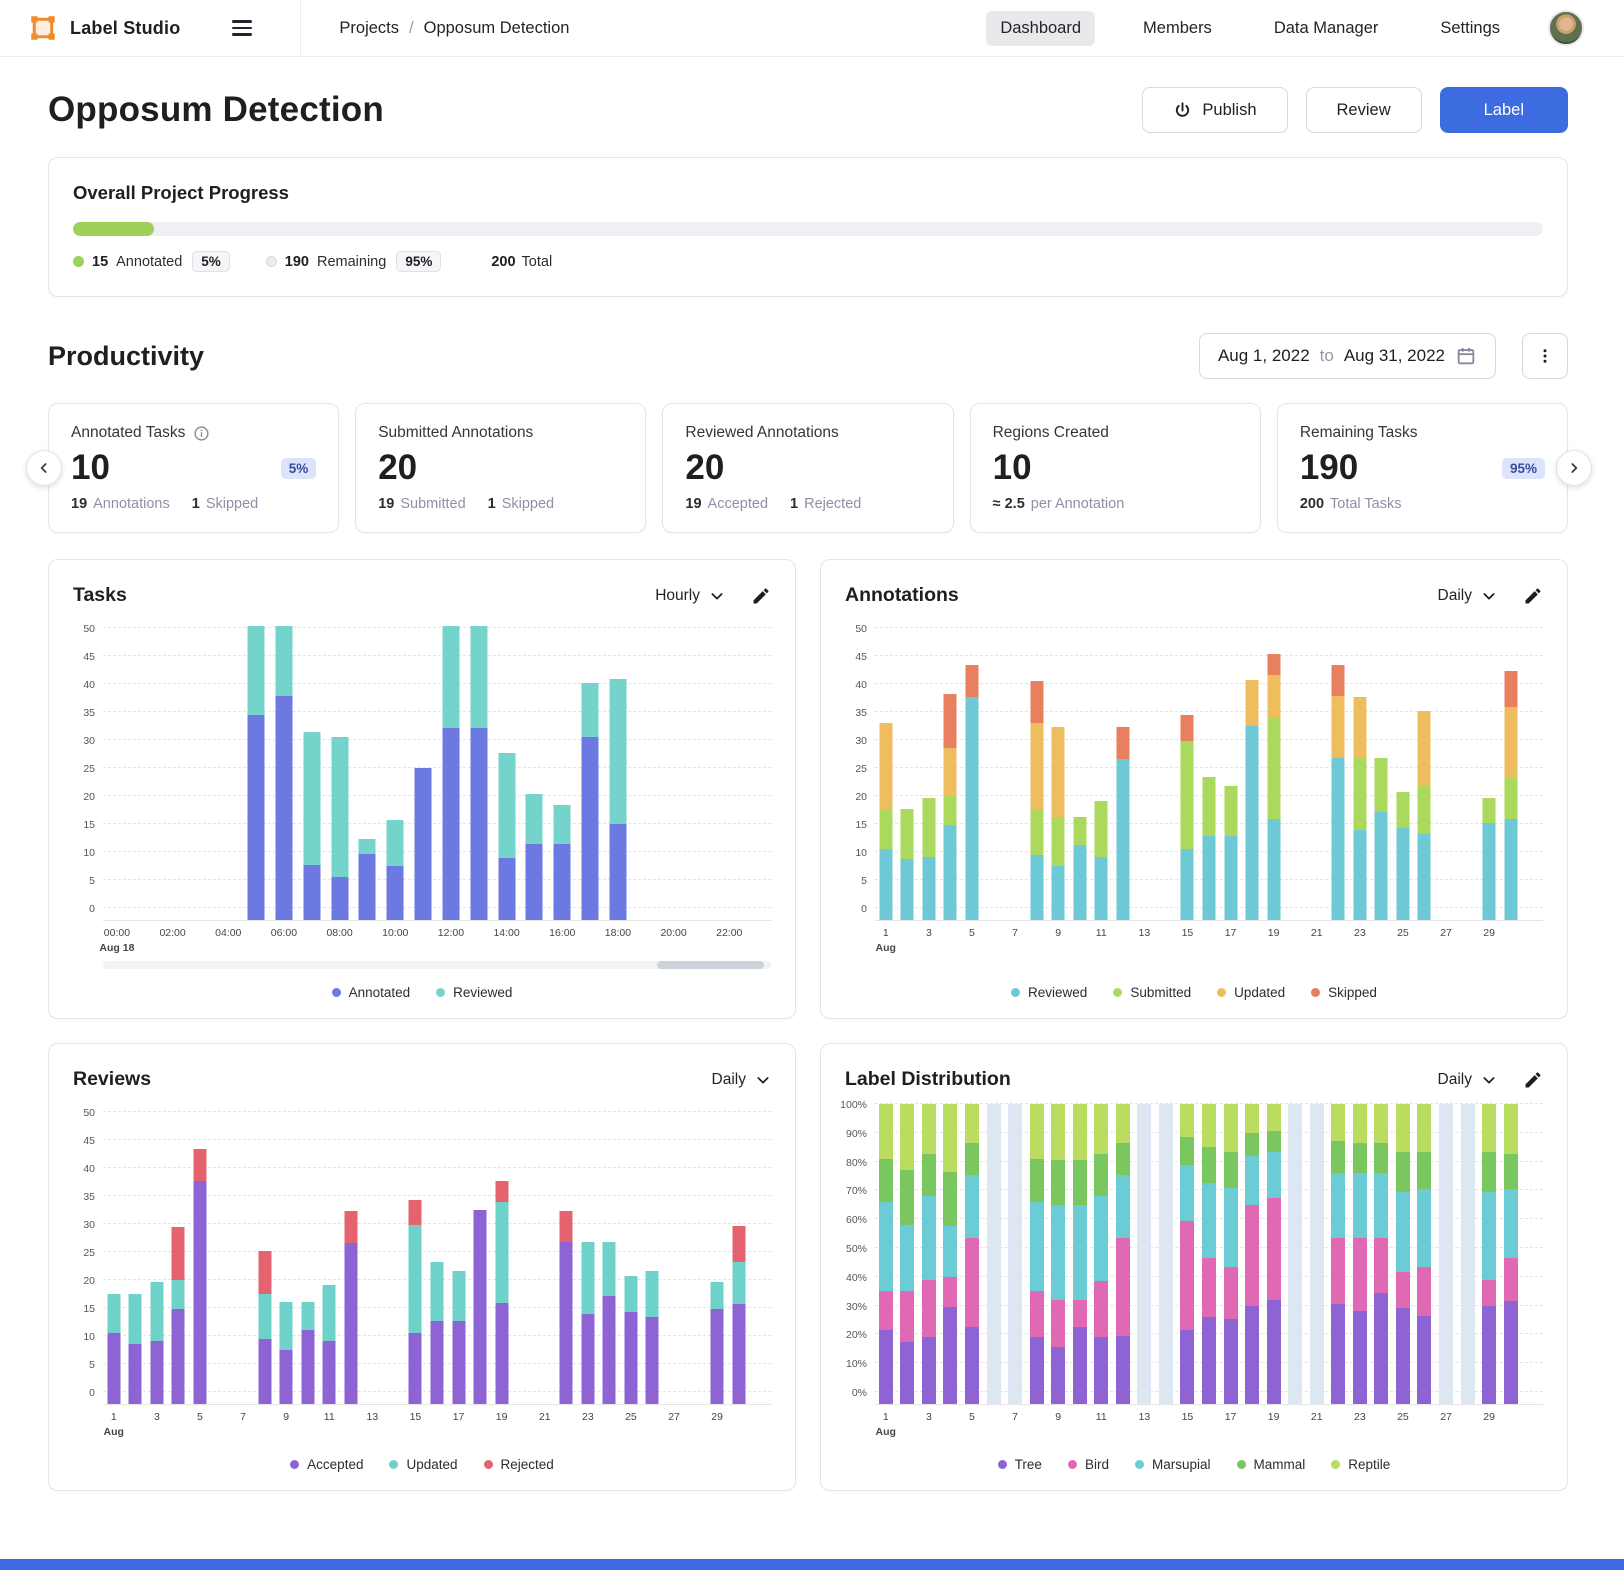 The height and width of the screenshot is (1570, 1624). Describe the element at coordinates (1533, 1080) in the screenshot. I see `label-distribution-edit-button` at that location.